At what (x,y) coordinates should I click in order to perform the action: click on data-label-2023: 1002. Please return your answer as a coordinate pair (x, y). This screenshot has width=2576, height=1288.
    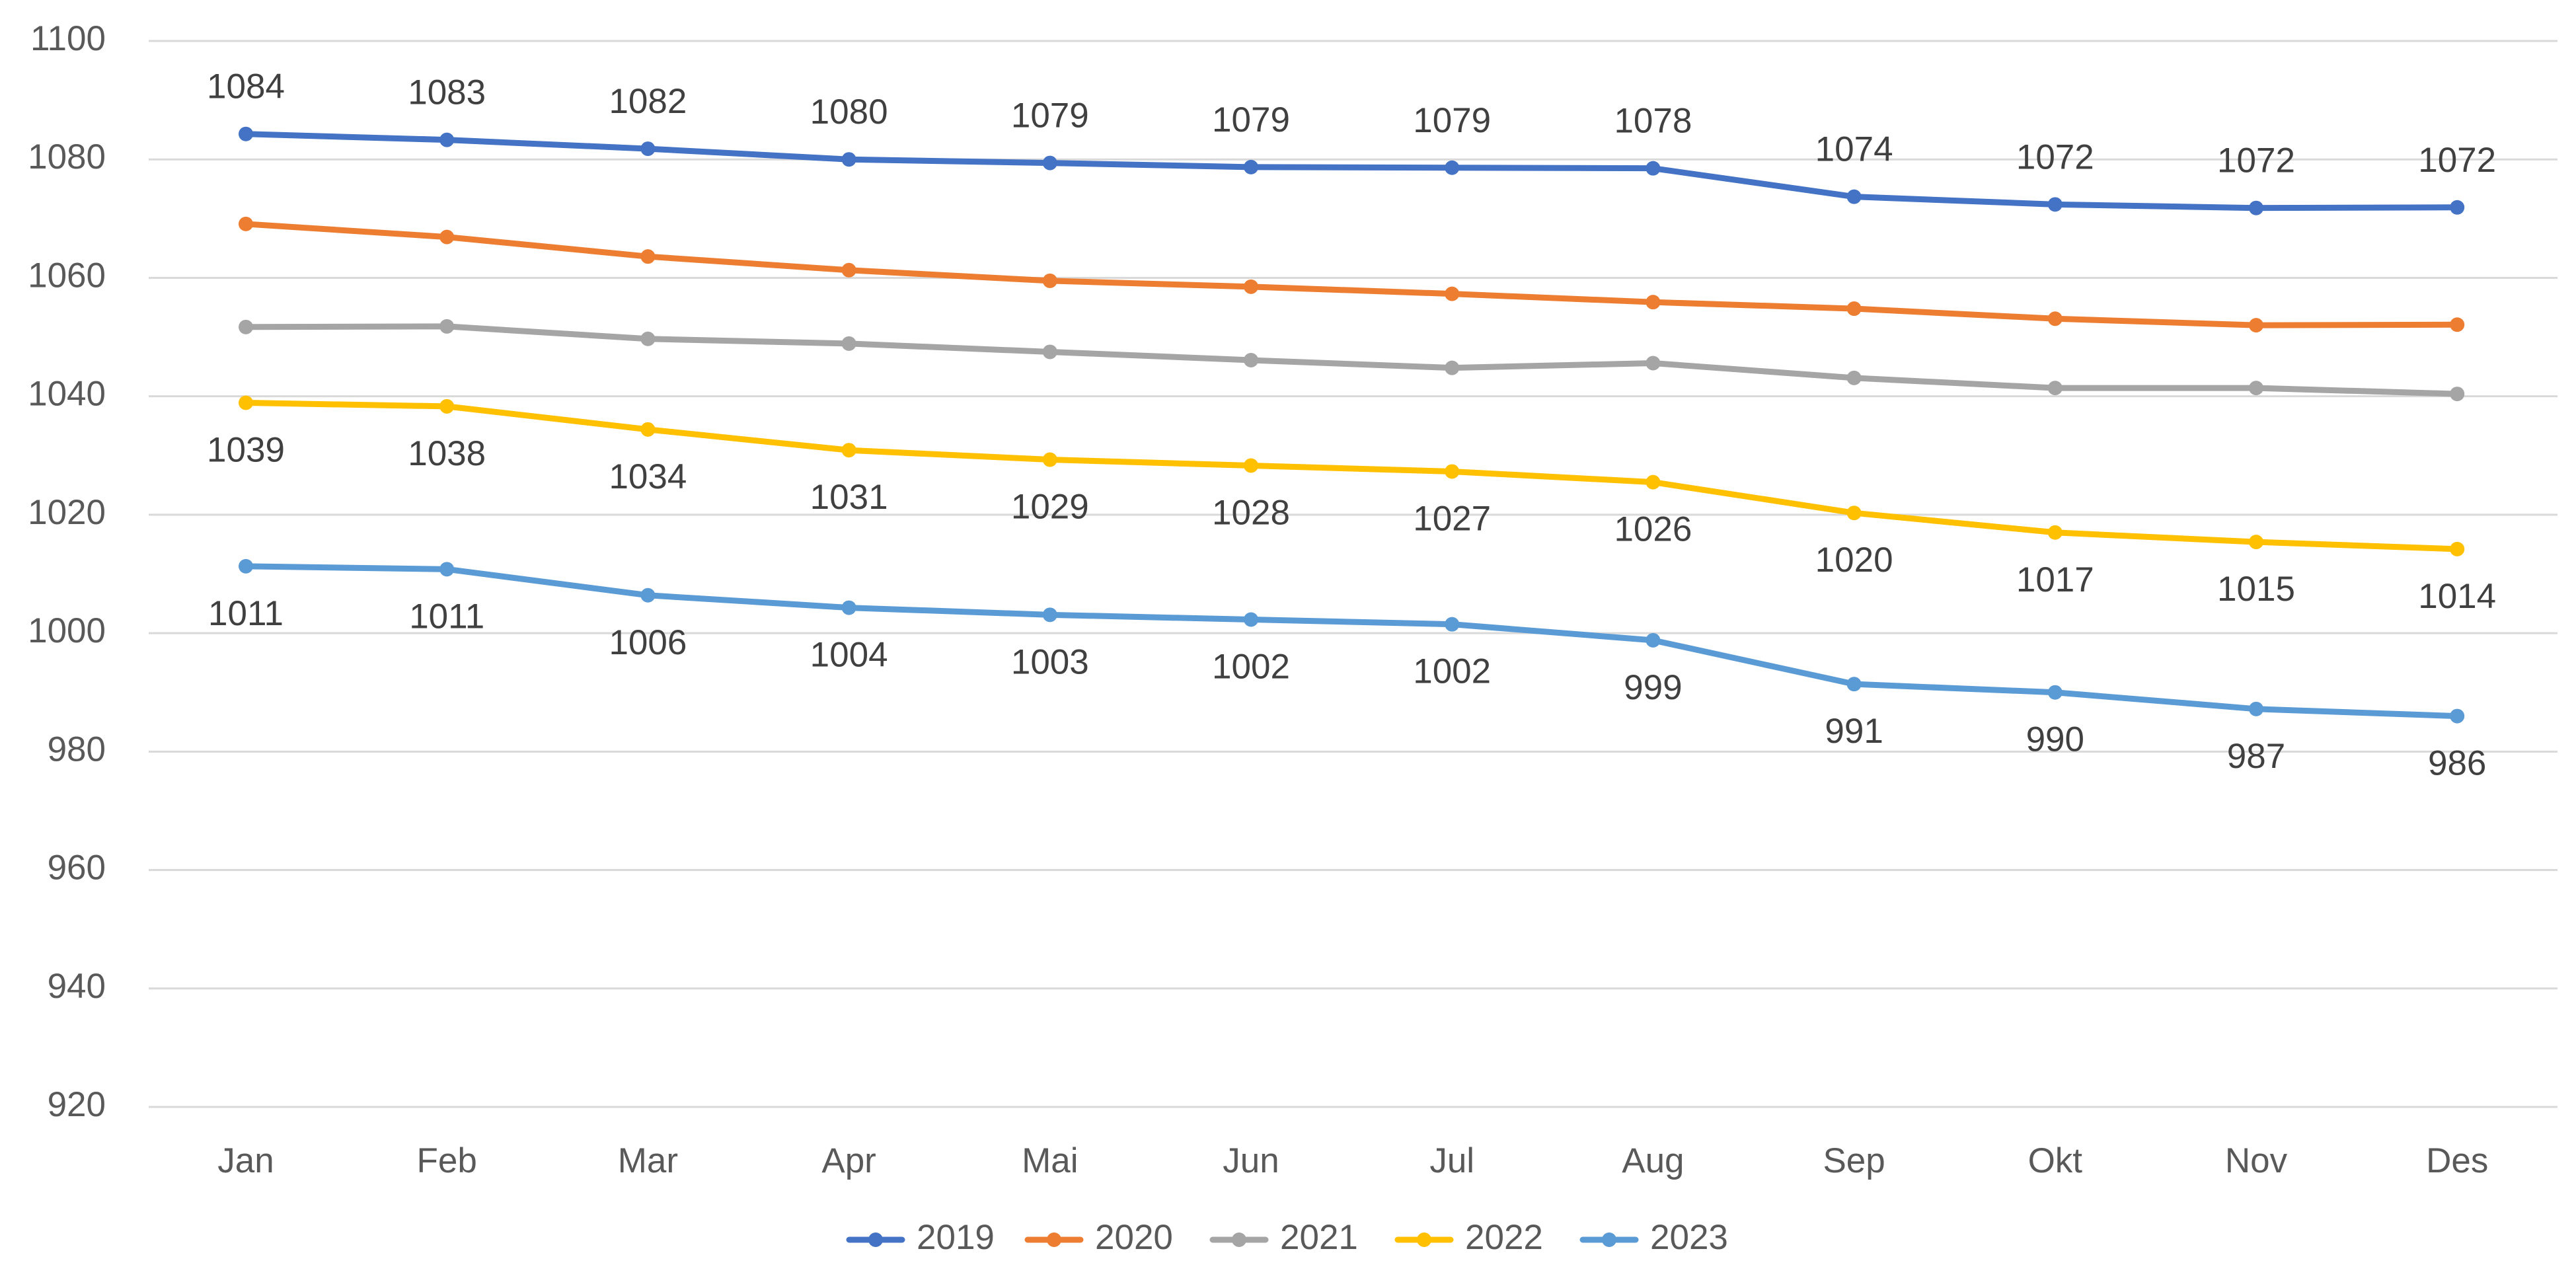
    Looking at the image, I should click on (1251, 668).